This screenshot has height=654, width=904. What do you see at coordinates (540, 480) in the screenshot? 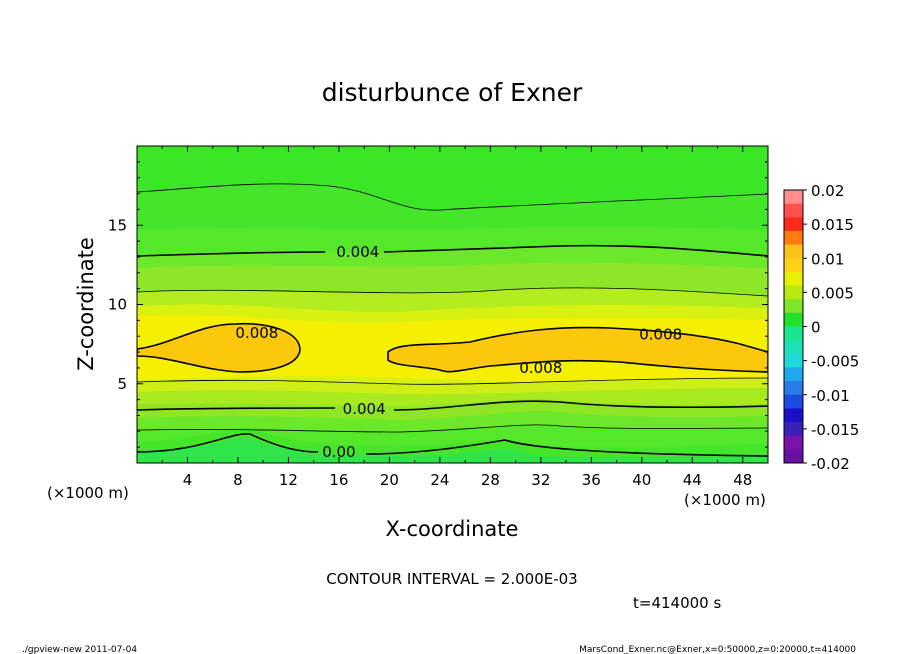
I see `x-tick-label: 32` at bounding box center [540, 480].